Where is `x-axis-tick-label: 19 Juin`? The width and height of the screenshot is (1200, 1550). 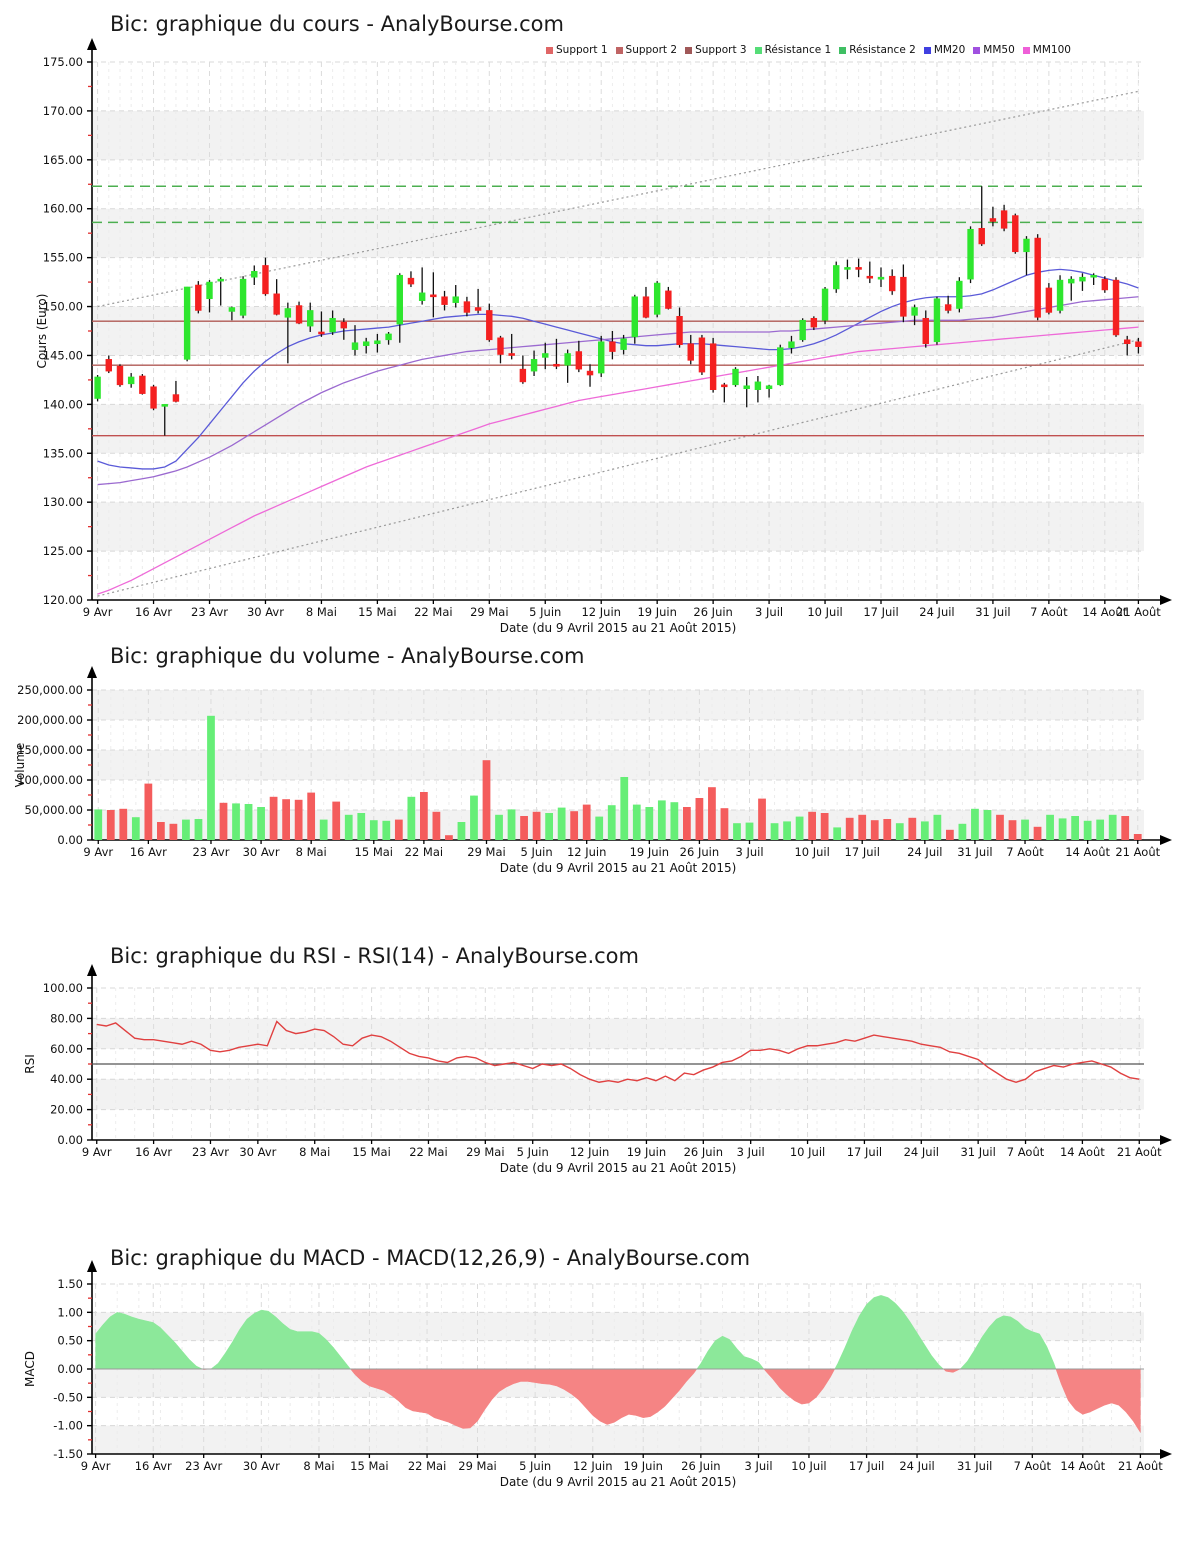 x-axis-tick-label: 19 Juin is located at coordinates (656, 612).